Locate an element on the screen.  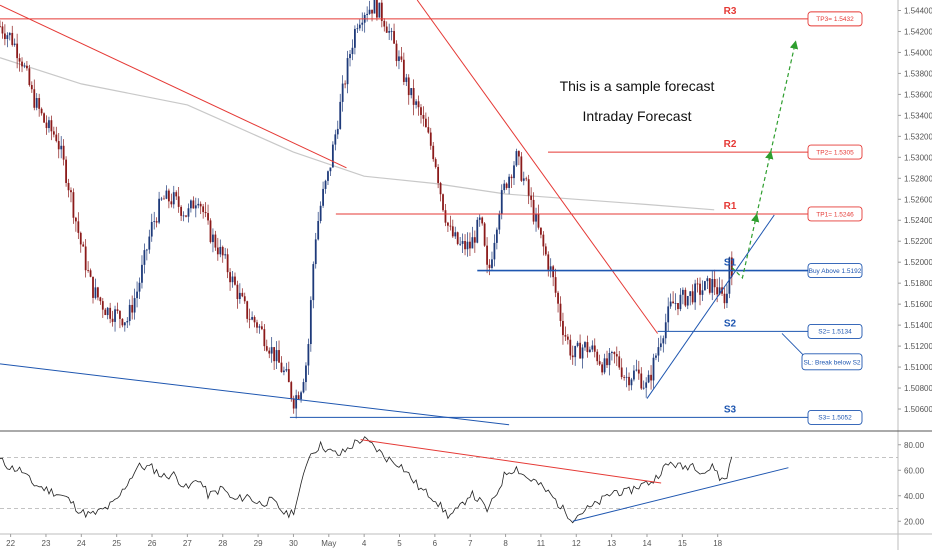
time-tick-label: 12 is located at coordinates (576, 543).